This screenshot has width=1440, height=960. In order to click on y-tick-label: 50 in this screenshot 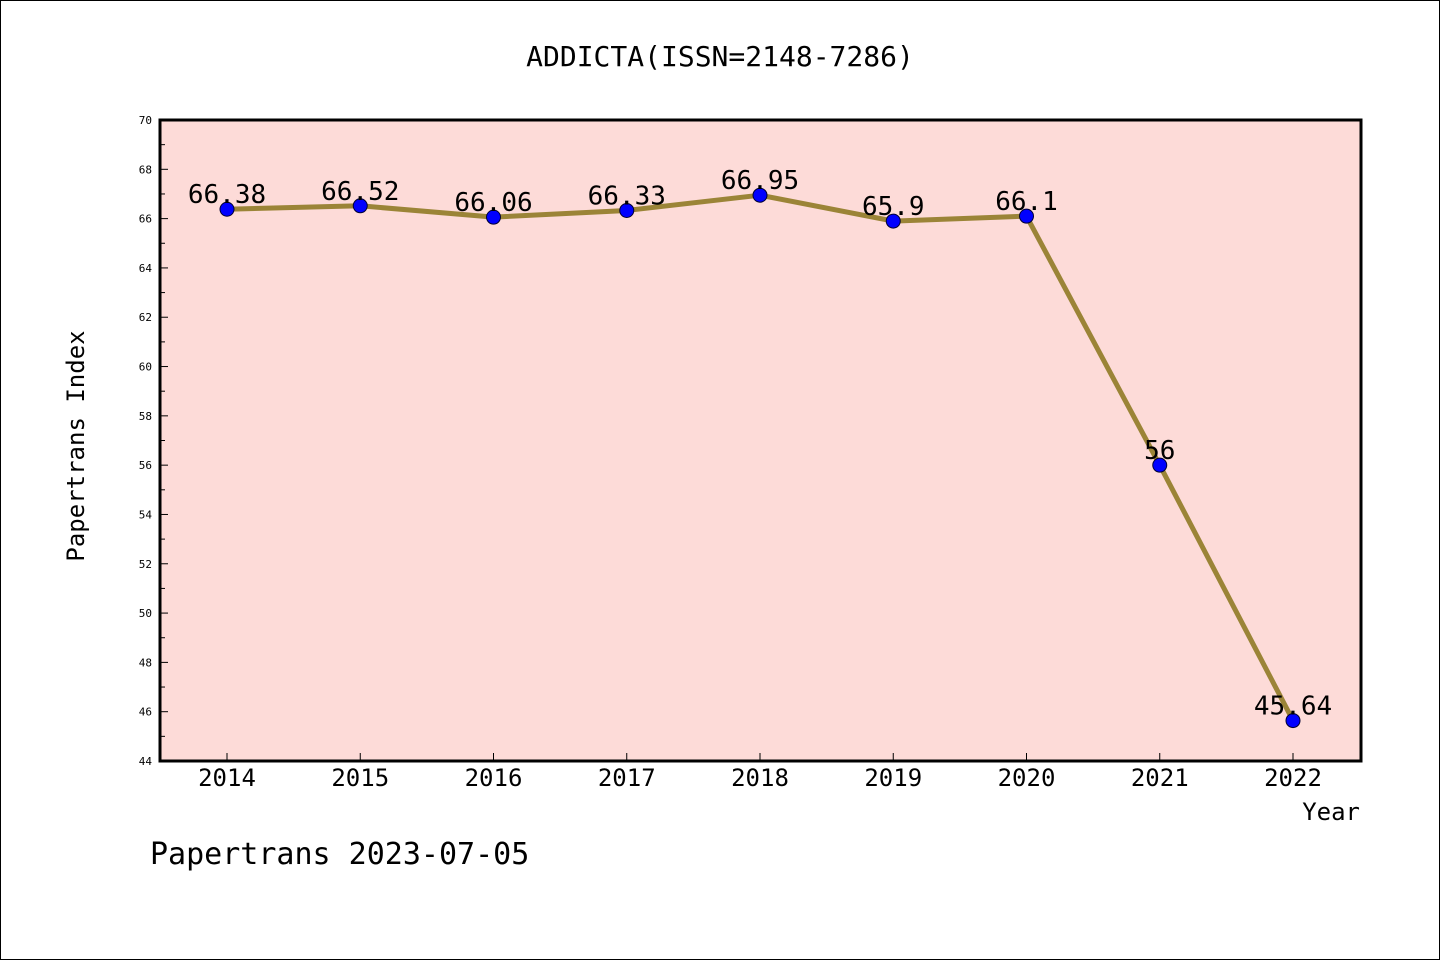, I will do `click(145, 613)`.